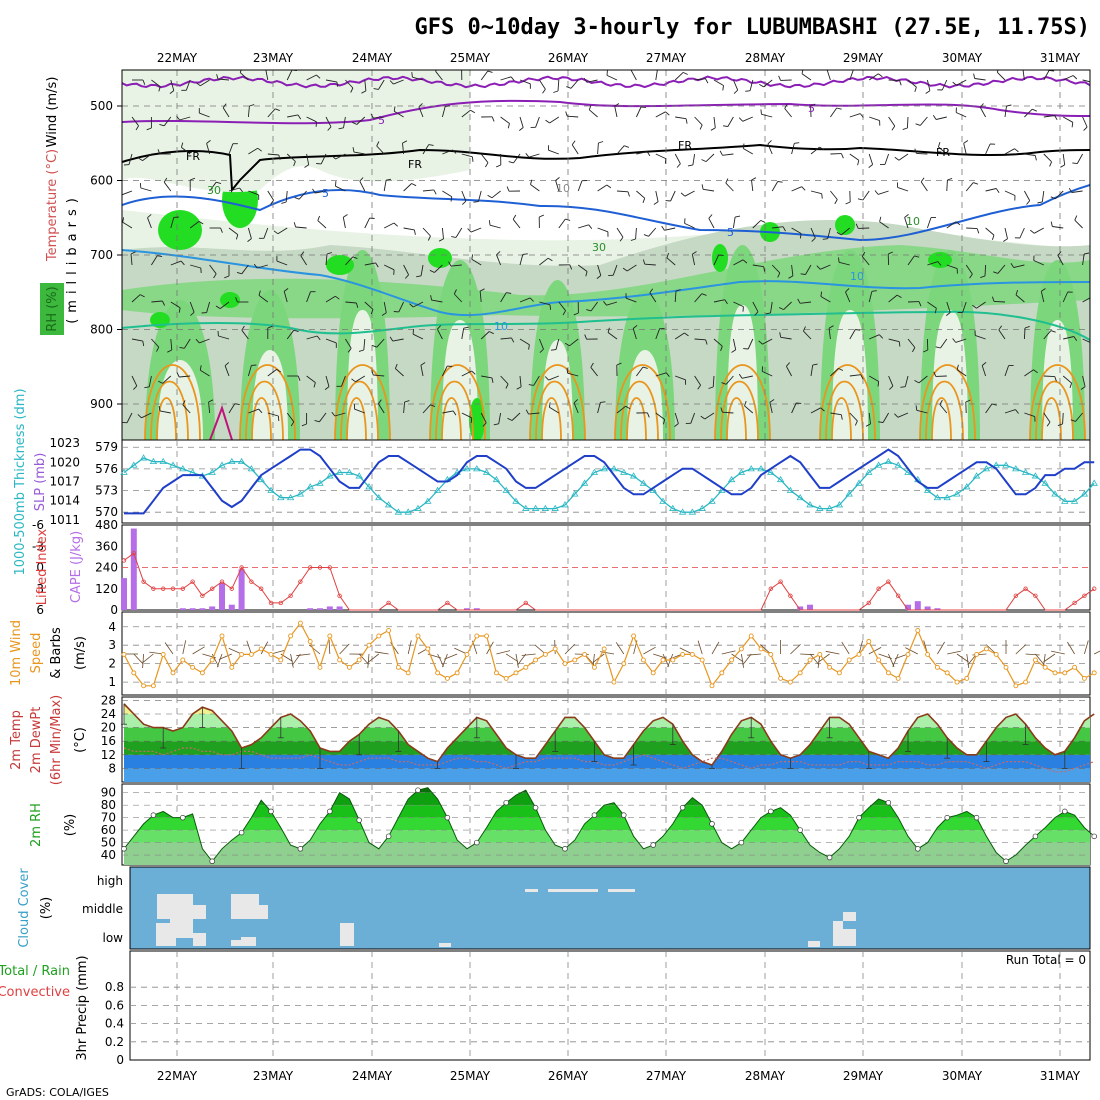 The image size is (1100, 1100). I want to click on temp-axis-label-3: (6hr Min/Max), so click(56, 740).